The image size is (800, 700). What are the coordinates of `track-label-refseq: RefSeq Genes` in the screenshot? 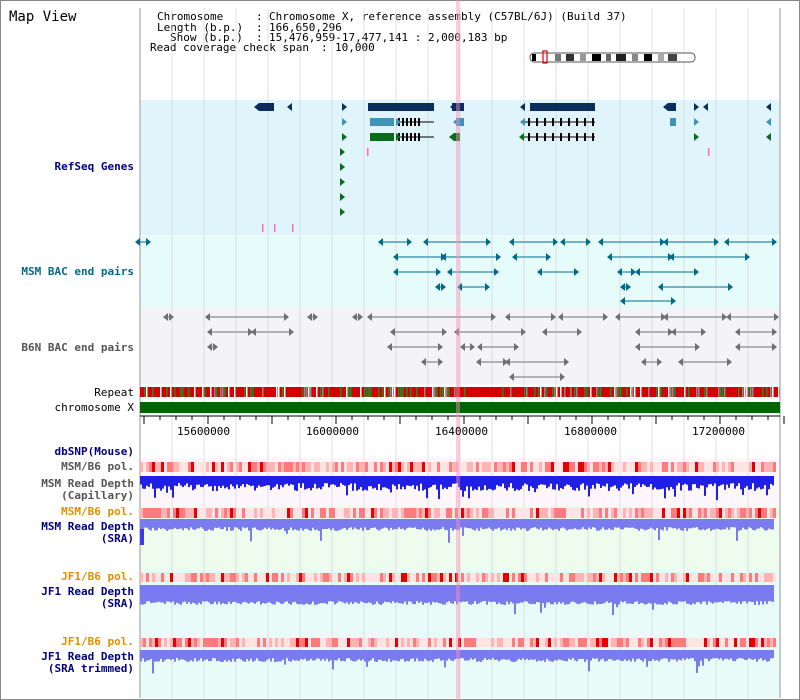 It's located at (94, 166).